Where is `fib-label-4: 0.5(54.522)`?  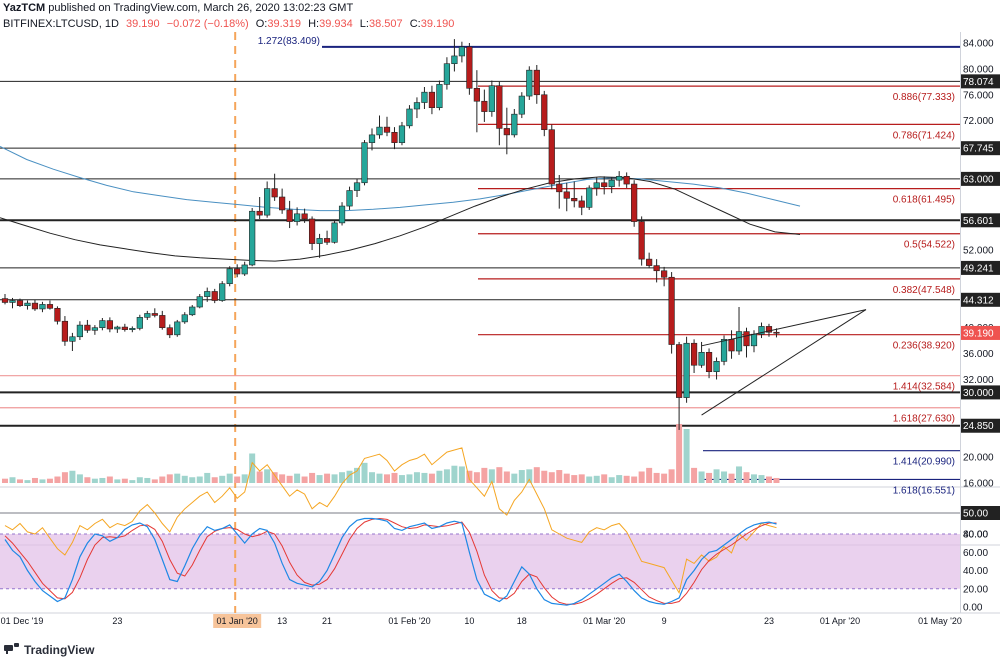
fib-label-4: 0.5(54.522) is located at coordinates (929, 245).